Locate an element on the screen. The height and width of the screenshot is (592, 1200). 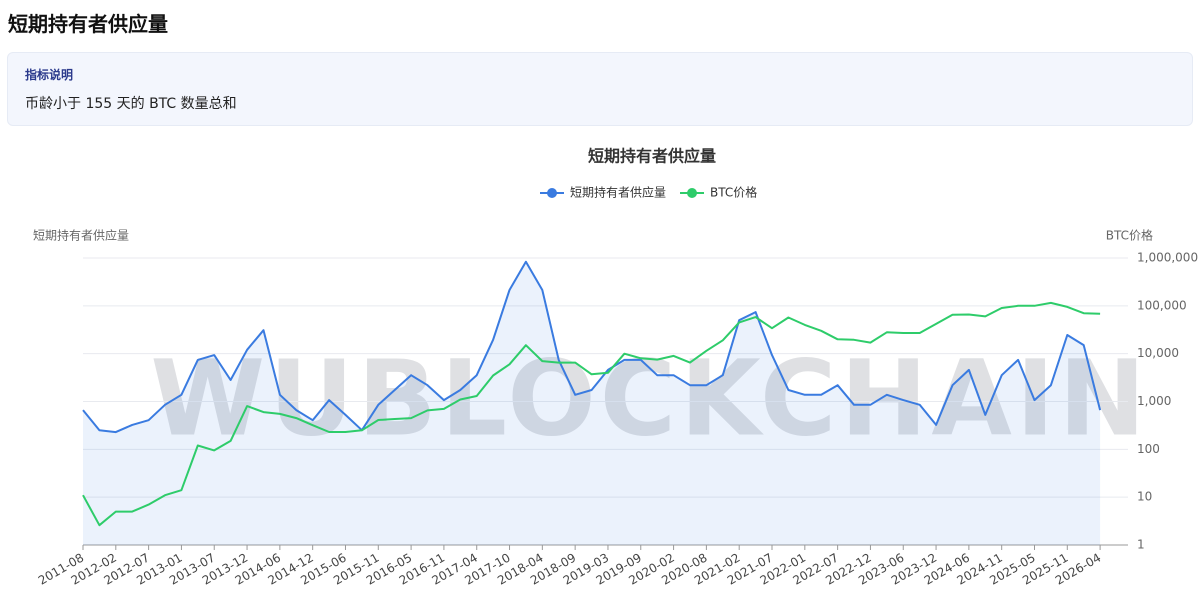
legend-item: BTC价格 is located at coordinates (718, 192).